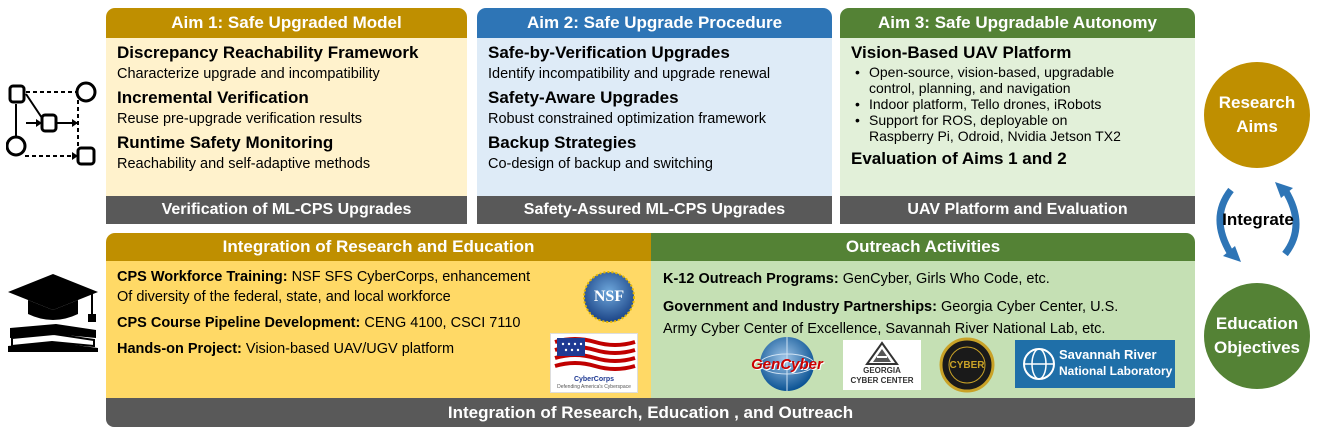  I want to click on nsf-logo-text: NSF, so click(609, 296).